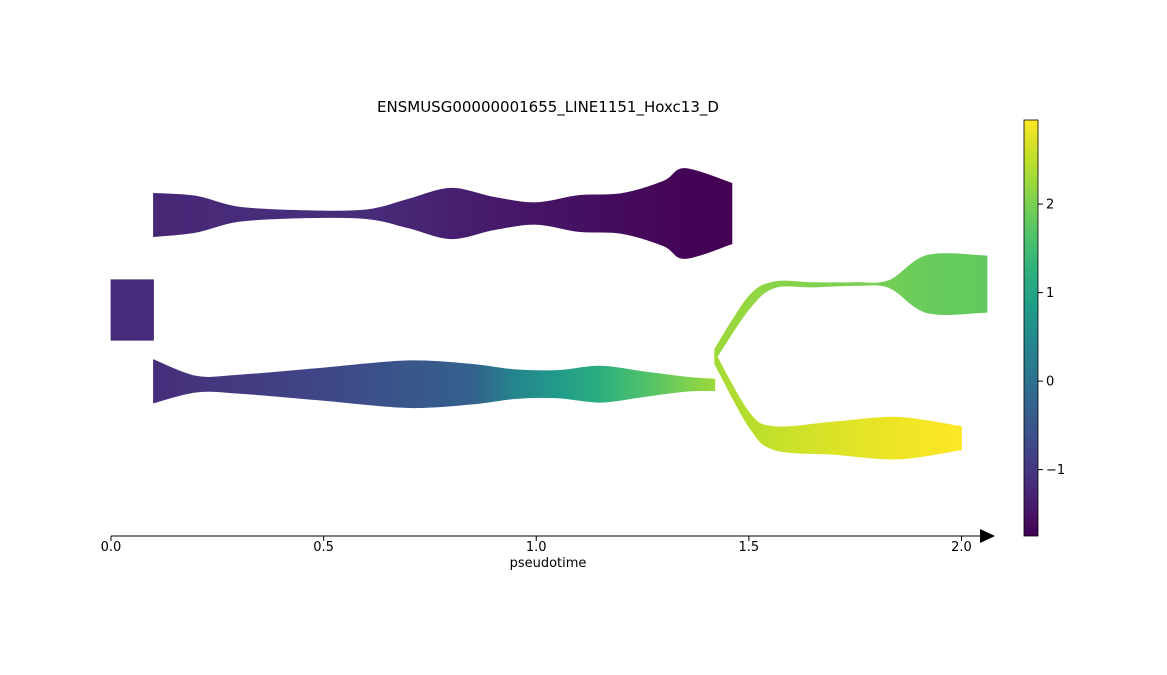  What do you see at coordinates (1055, 470) in the screenshot?
I see `colorbar-tick-label: −1` at bounding box center [1055, 470].